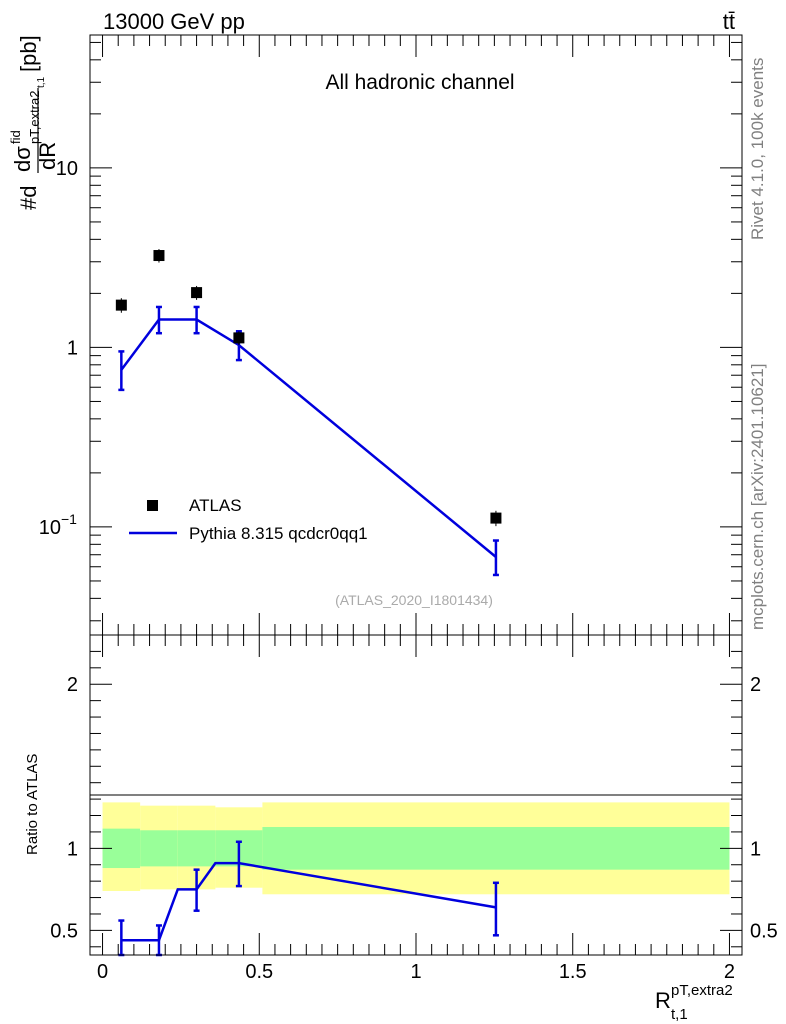 This screenshot has width=786, height=1024. What do you see at coordinates (15, 137) in the screenshot?
I see `ylabel-numerator-sup: fid` at bounding box center [15, 137].